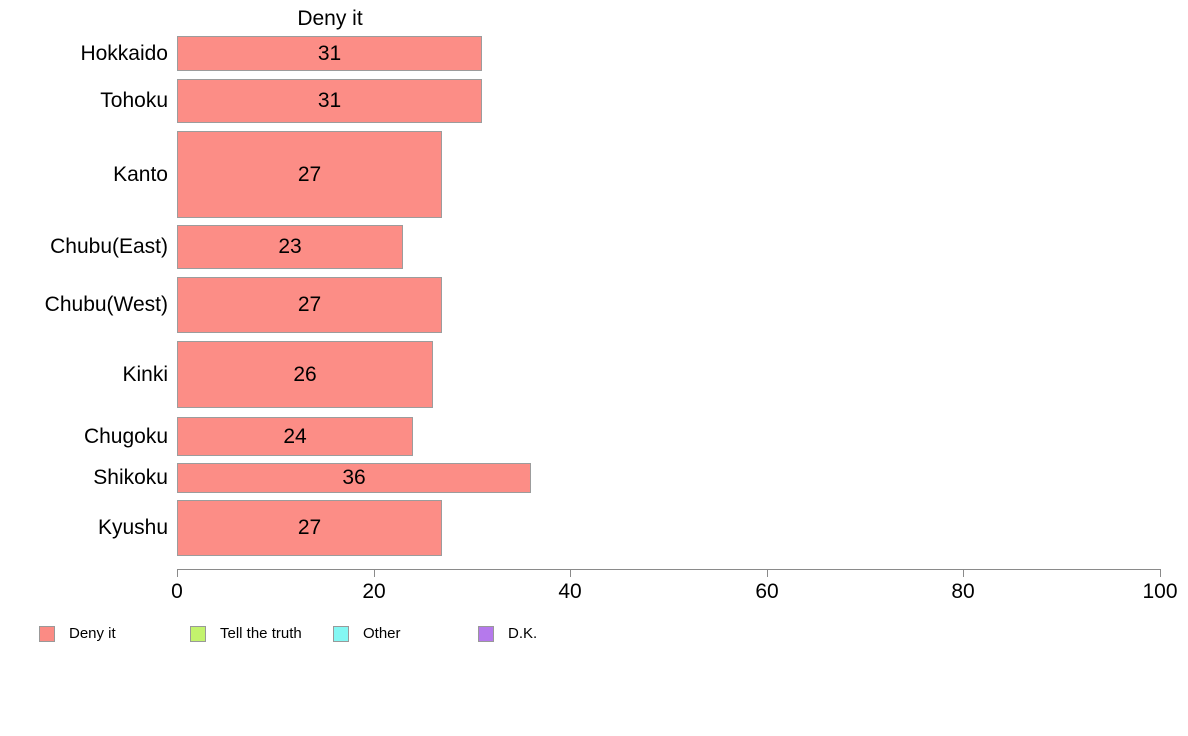 The width and height of the screenshot is (1188, 736). I want to click on category-label: Tohoku, so click(134, 100).